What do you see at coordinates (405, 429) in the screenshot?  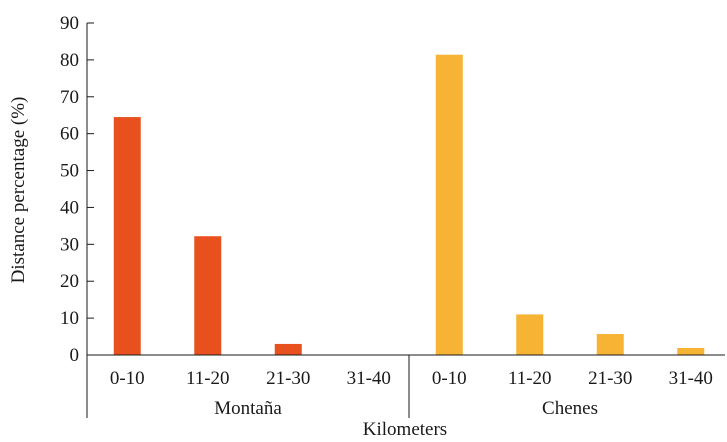 I see `x-axis-title: Kilometers` at bounding box center [405, 429].